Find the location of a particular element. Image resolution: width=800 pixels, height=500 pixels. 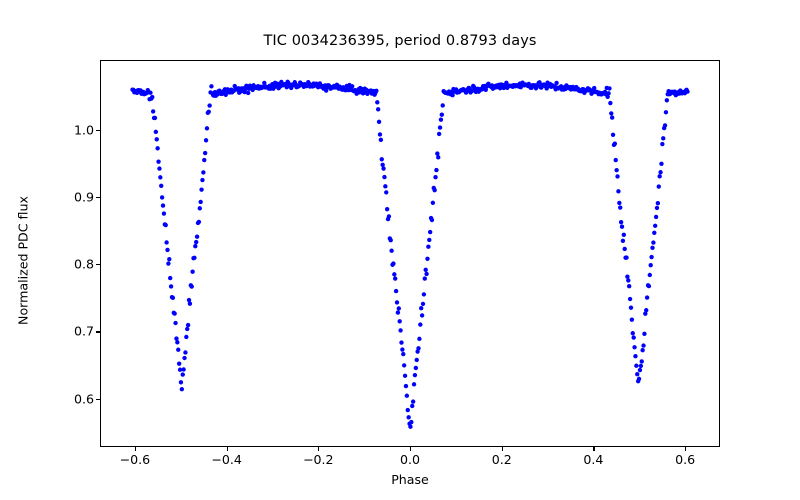

x-tick-label: 0.6 is located at coordinates (685, 459).